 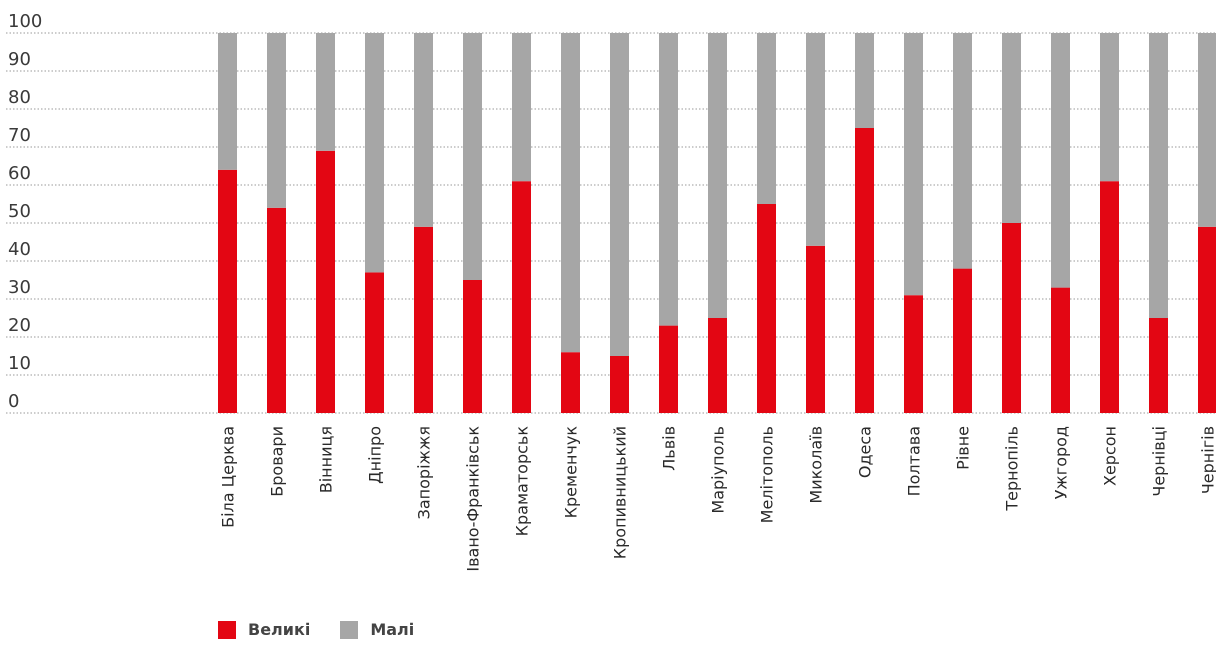 I want to click on legend-swatch-large, so click(x=227, y=629).